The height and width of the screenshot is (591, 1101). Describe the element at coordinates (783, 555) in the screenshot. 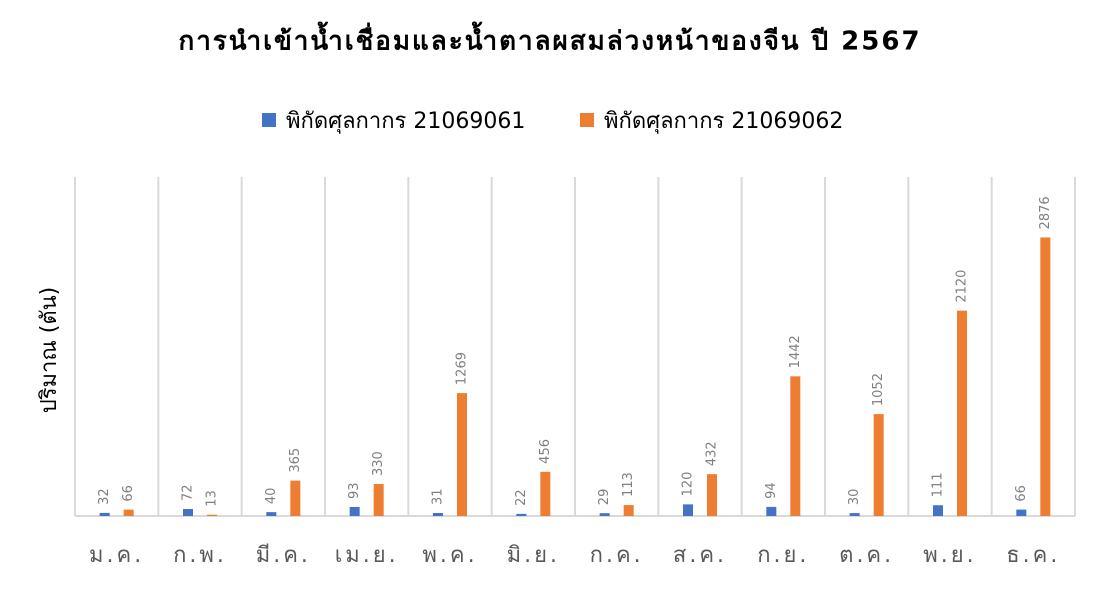

I see `x-tick-label: ก.ย.` at that location.